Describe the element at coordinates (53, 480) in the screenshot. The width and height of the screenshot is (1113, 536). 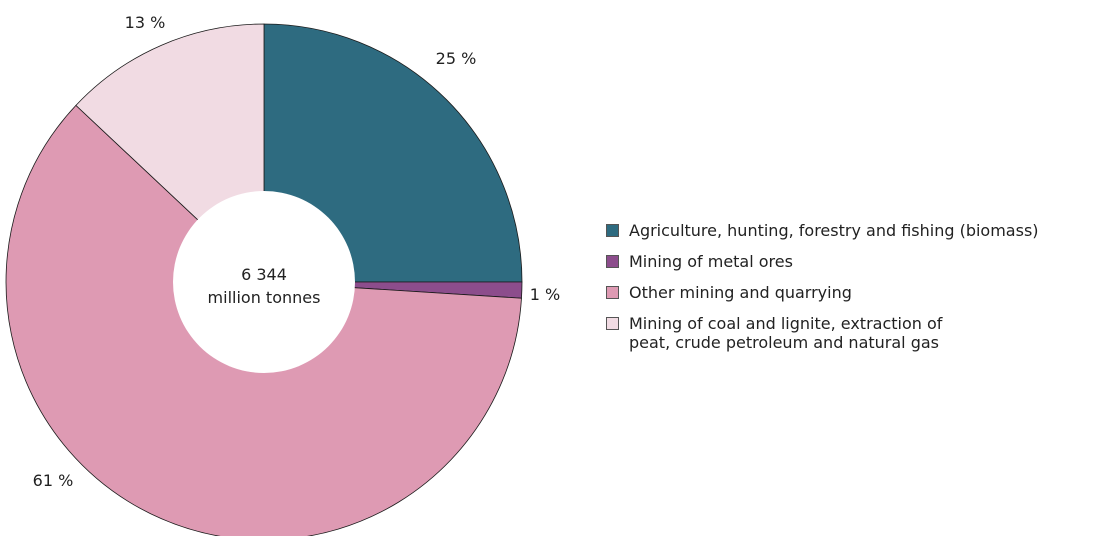
I see `slice-percent-label: 61 %` at that location.